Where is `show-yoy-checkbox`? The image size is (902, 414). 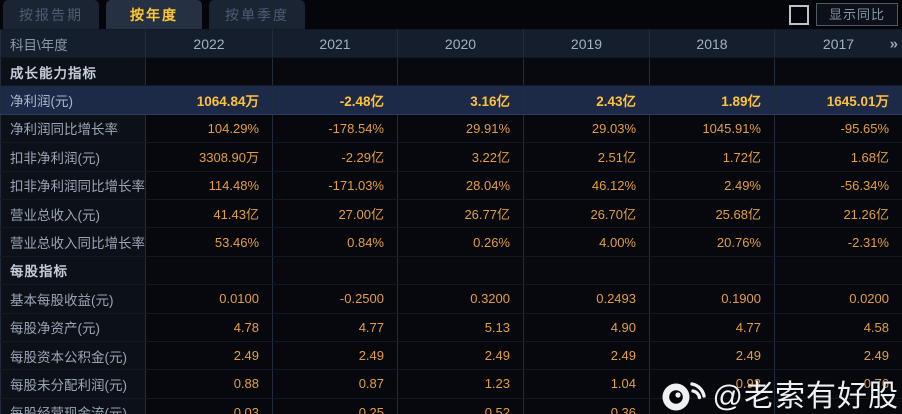
show-yoy-checkbox is located at coordinates (798, 14).